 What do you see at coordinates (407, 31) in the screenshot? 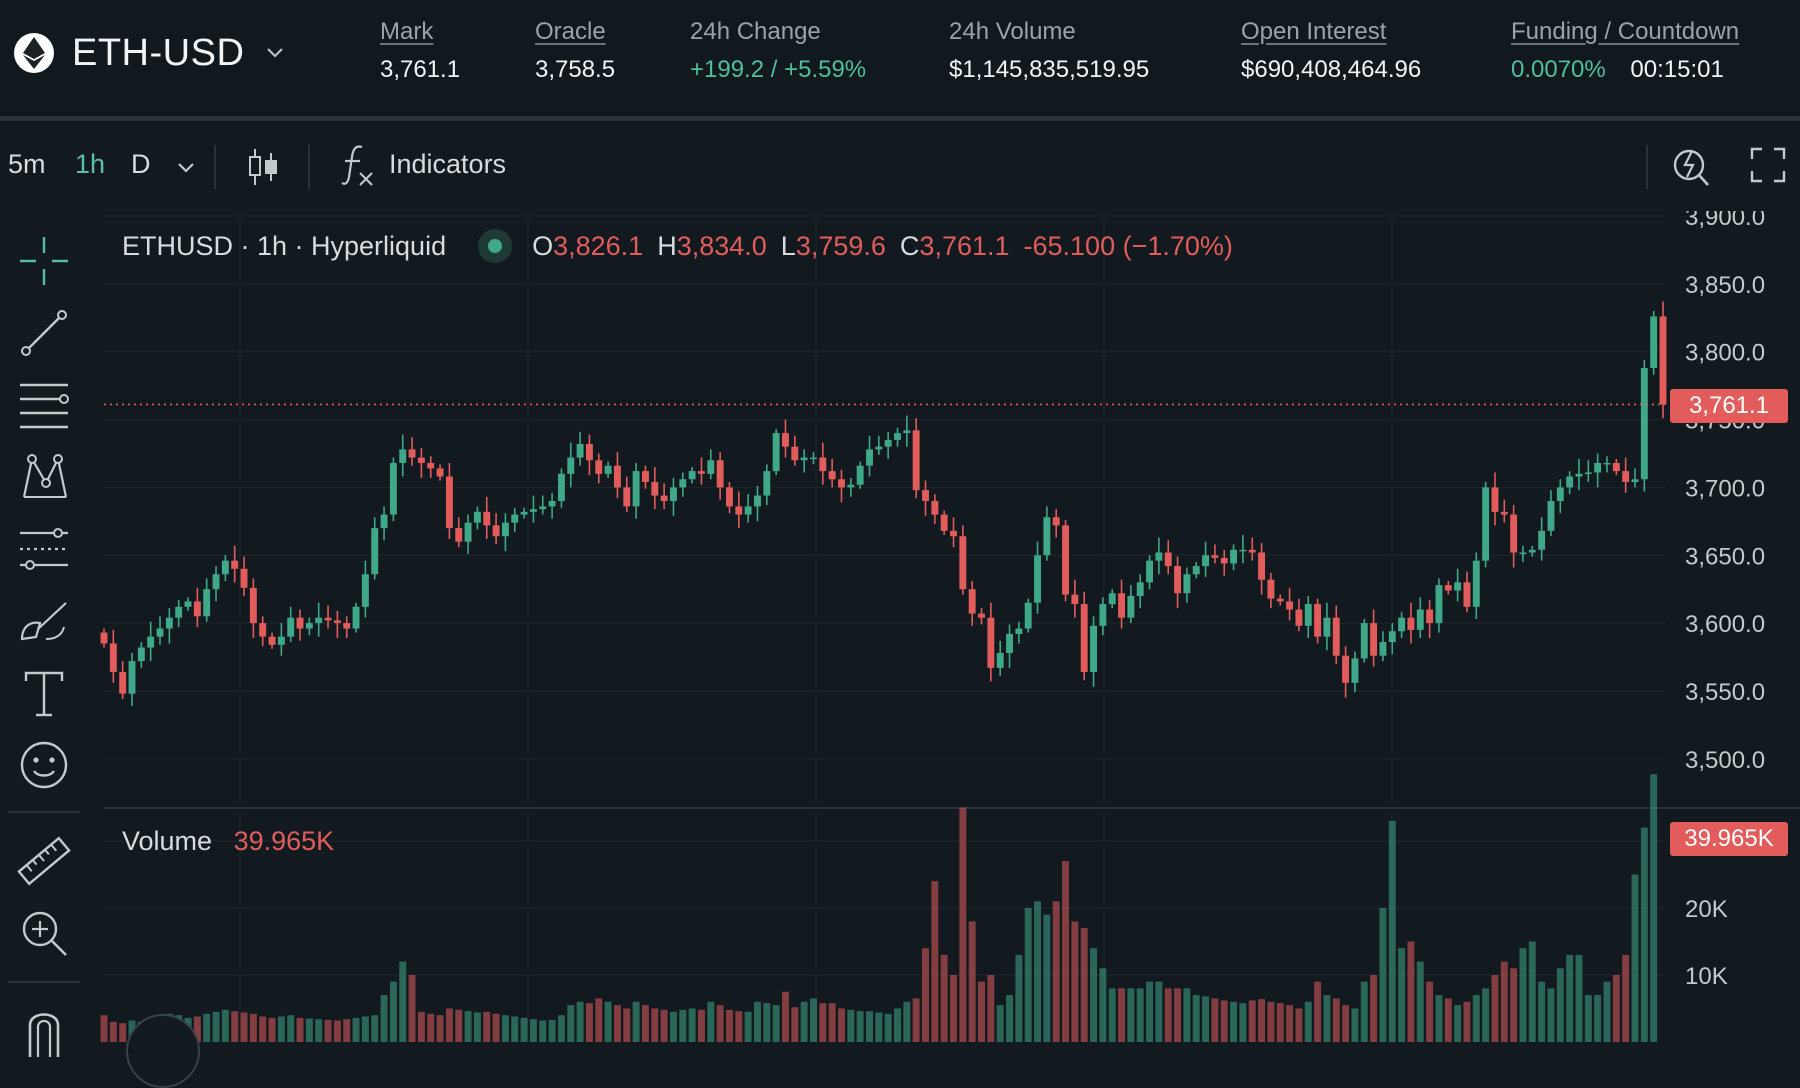
I see `stat-mark-label: Mark` at bounding box center [407, 31].